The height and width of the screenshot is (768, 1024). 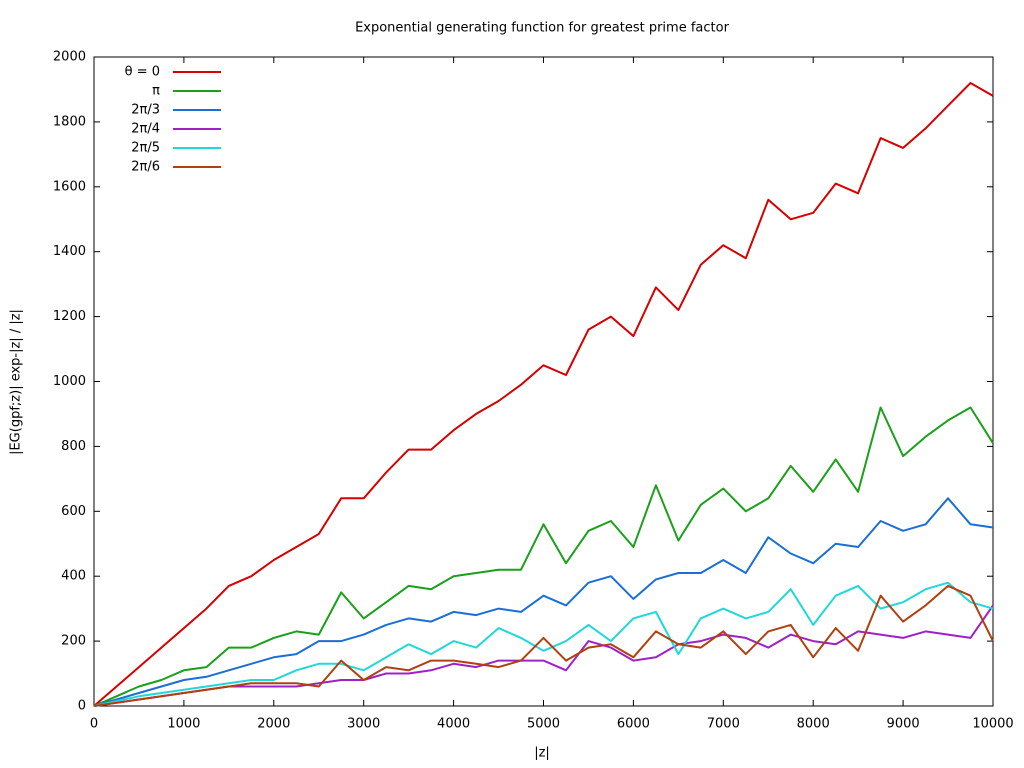 What do you see at coordinates (145, 148) in the screenshot?
I see `legend-label: 2π/5` at bounding box center [145, 148].